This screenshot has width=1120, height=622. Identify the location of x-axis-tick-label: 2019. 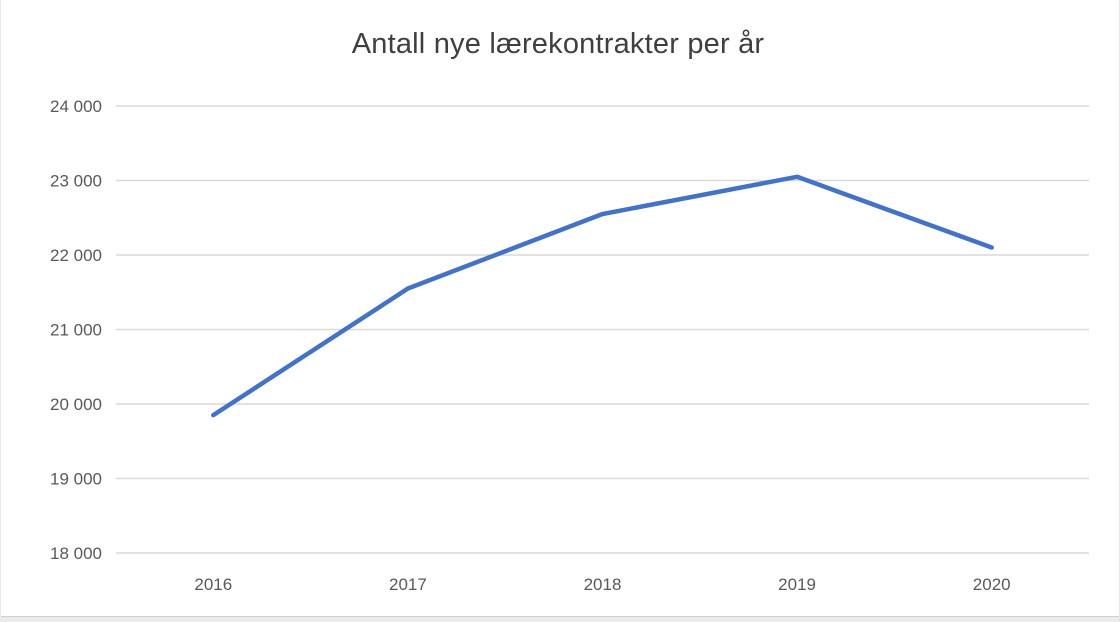
(797, 584).